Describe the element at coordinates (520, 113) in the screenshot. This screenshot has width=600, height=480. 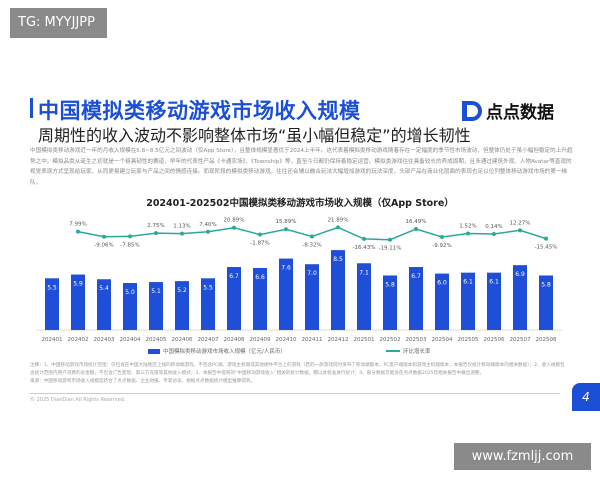
I see `logo-text: 点点数据` at that location.